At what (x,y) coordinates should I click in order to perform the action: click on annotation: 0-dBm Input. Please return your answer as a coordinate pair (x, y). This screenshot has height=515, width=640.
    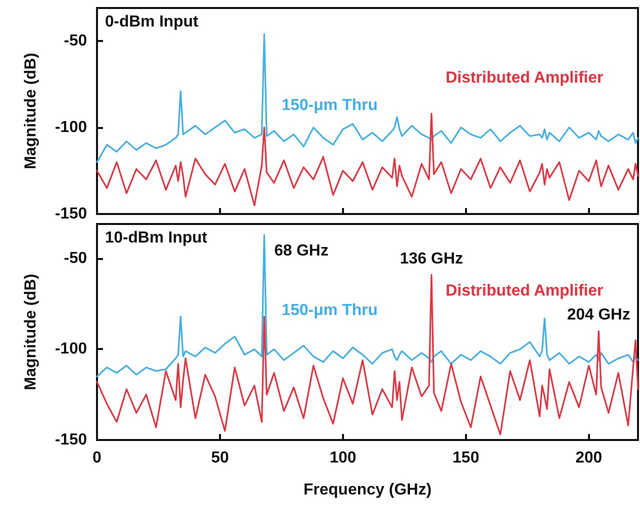
    Looking at the image, I should click on (152, 22).